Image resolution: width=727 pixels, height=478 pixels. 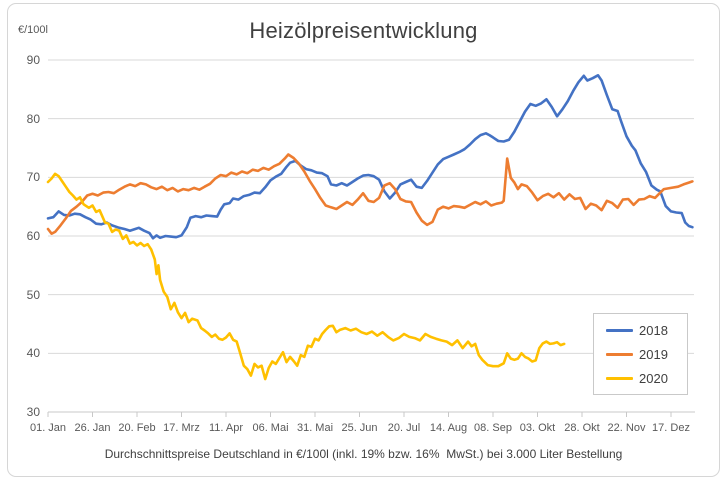 What do you see at coordinates (371, 414) in the screenshot?
I see `x-axis-line` at bounding box center [371, 414].